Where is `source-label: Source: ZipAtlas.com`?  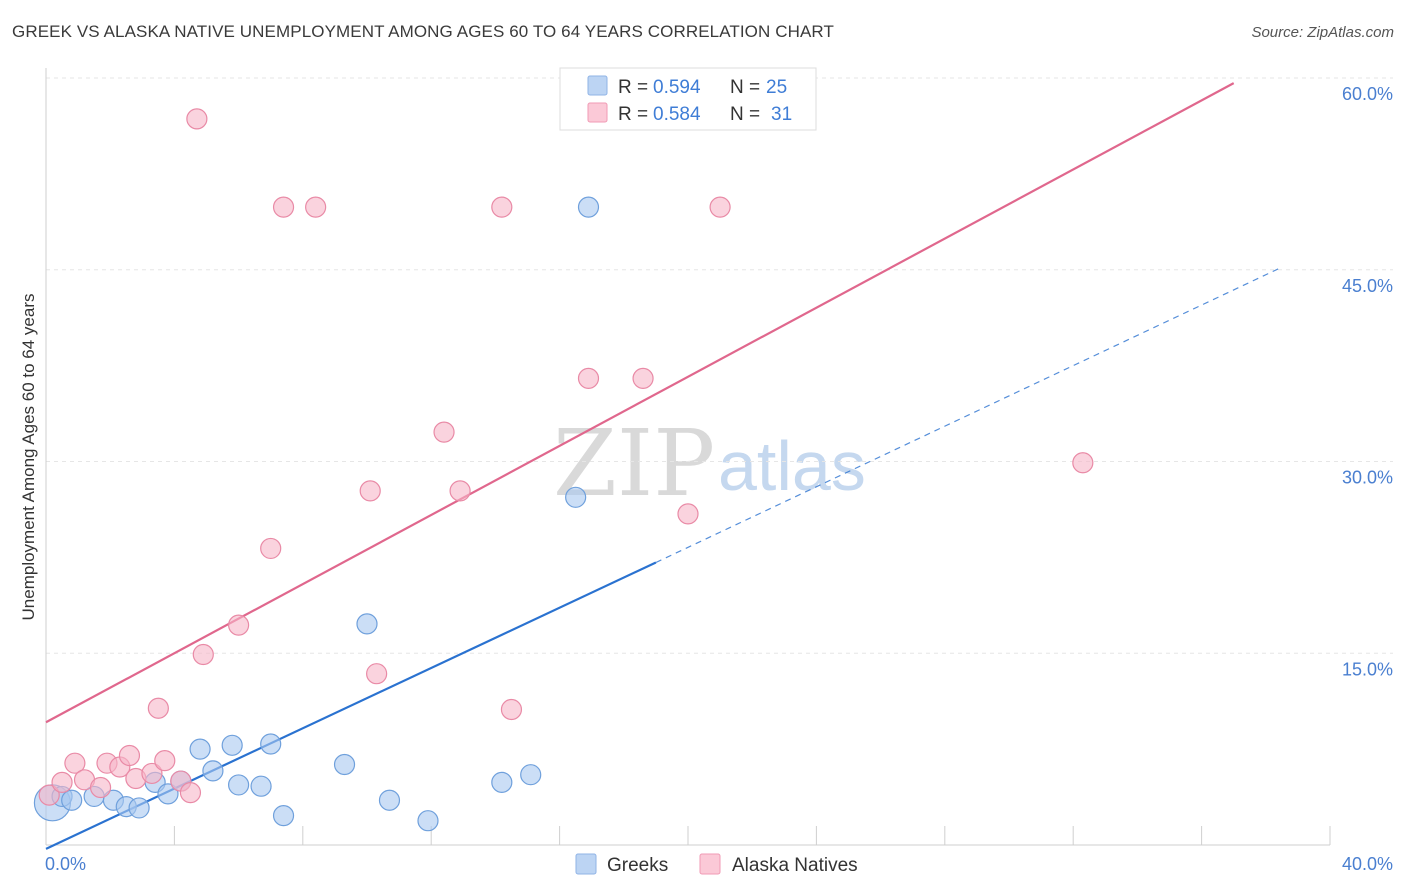 source-label: Source: ZipAtlas.com is located at coordinates (1322, 32).